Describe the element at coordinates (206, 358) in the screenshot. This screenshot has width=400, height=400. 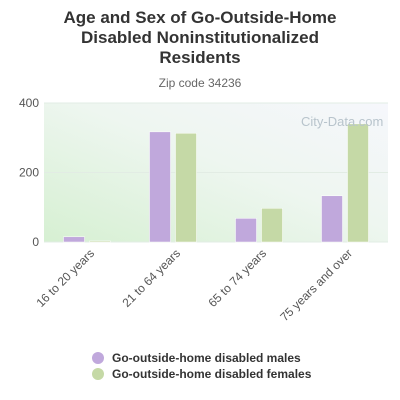
I see `legend-label-males: Go-outside-home disabled males` at that location.